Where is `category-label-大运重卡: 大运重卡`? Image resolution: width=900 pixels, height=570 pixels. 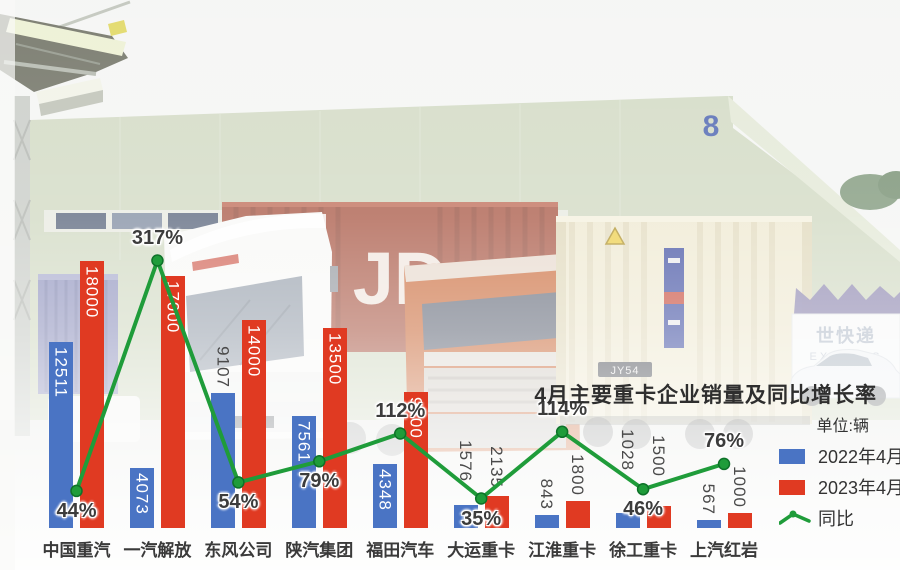
category-label-大运重卡: 大运重卡 is located at coordinates (481, 550).